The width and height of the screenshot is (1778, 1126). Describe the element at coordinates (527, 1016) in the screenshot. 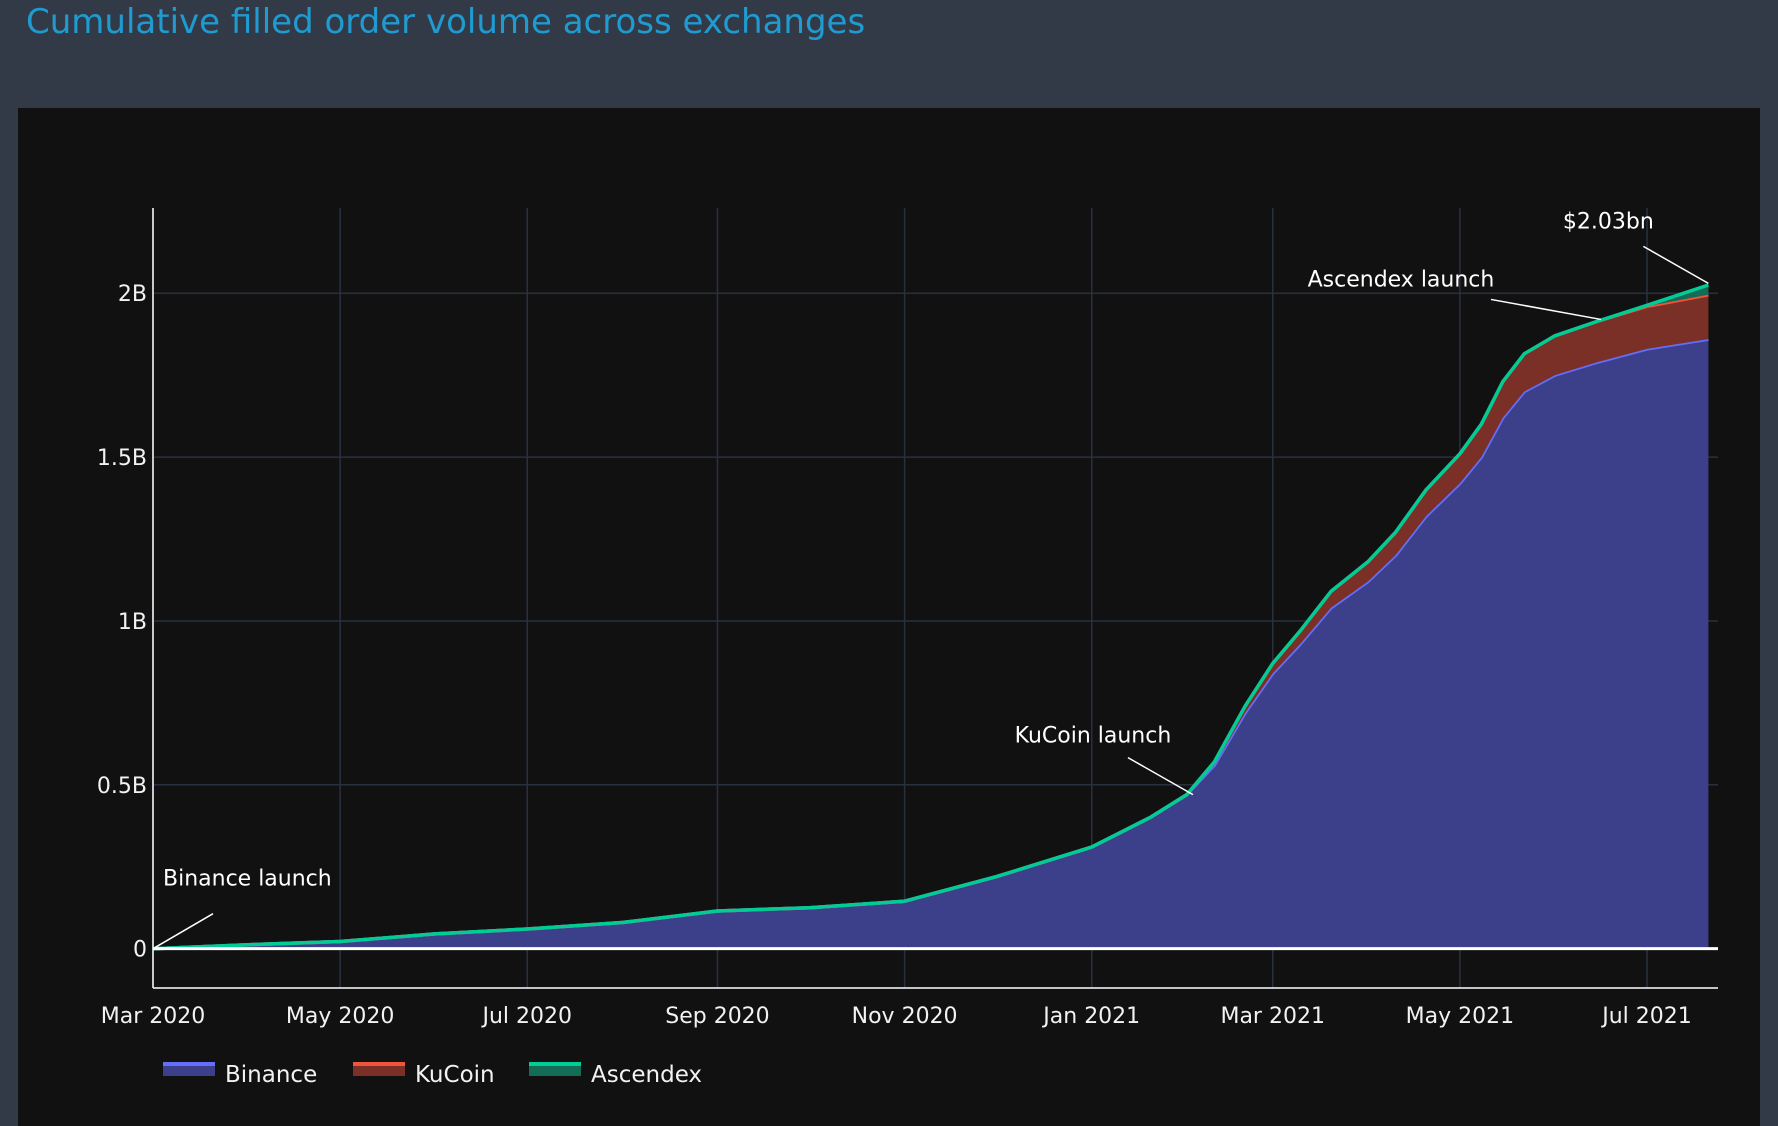

I see `x-tick-label: Jul 2020` at that location.